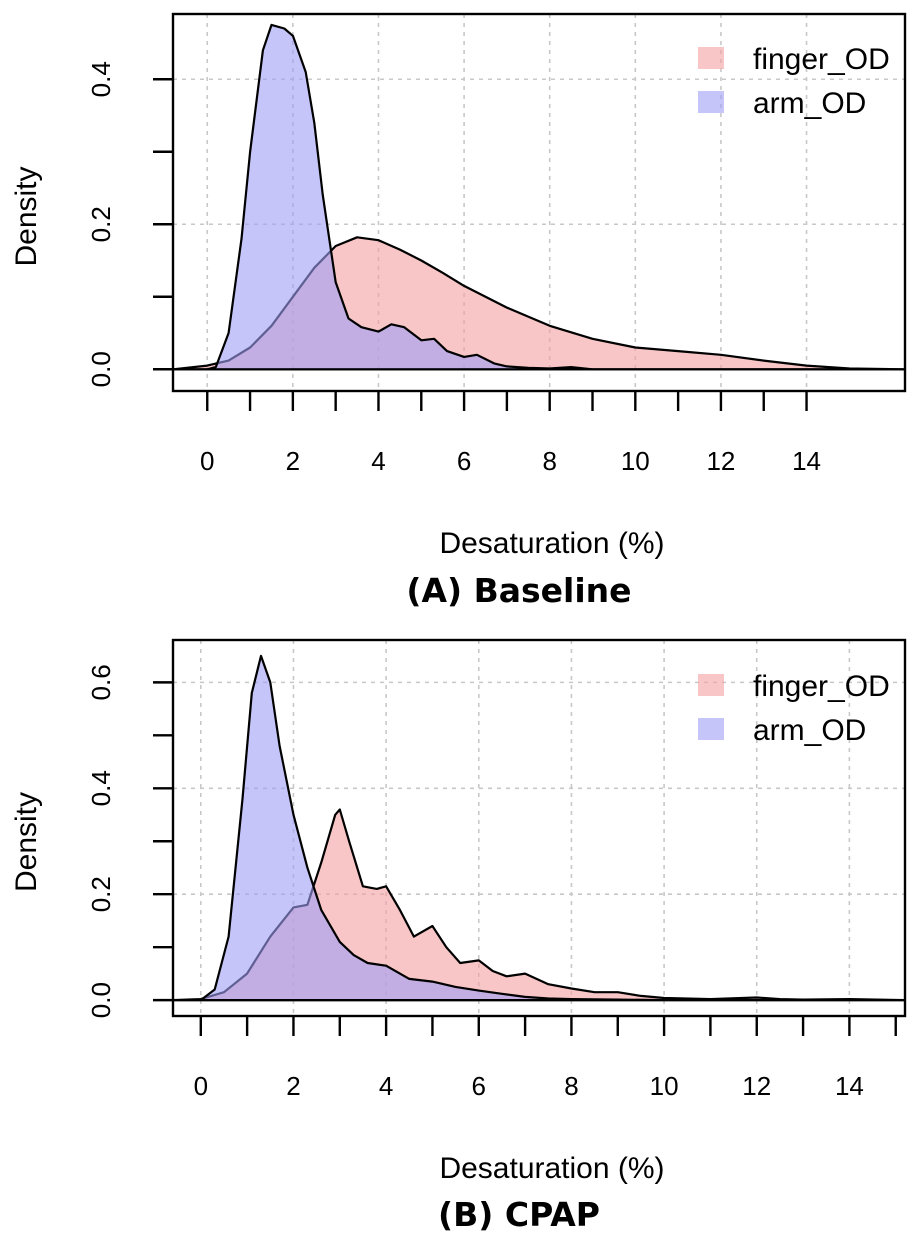  Describe the element at coordinates (519, 1214) in the screenshot. I see `panel-caption: (B) CPAP` at that location.